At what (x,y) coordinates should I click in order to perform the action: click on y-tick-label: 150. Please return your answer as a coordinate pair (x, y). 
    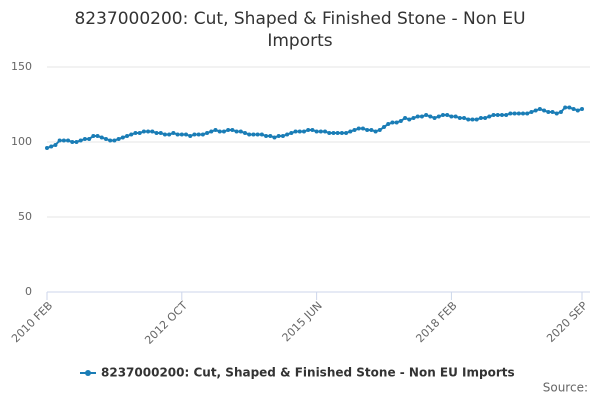
    Looking at the image, I should click on (21, 66).